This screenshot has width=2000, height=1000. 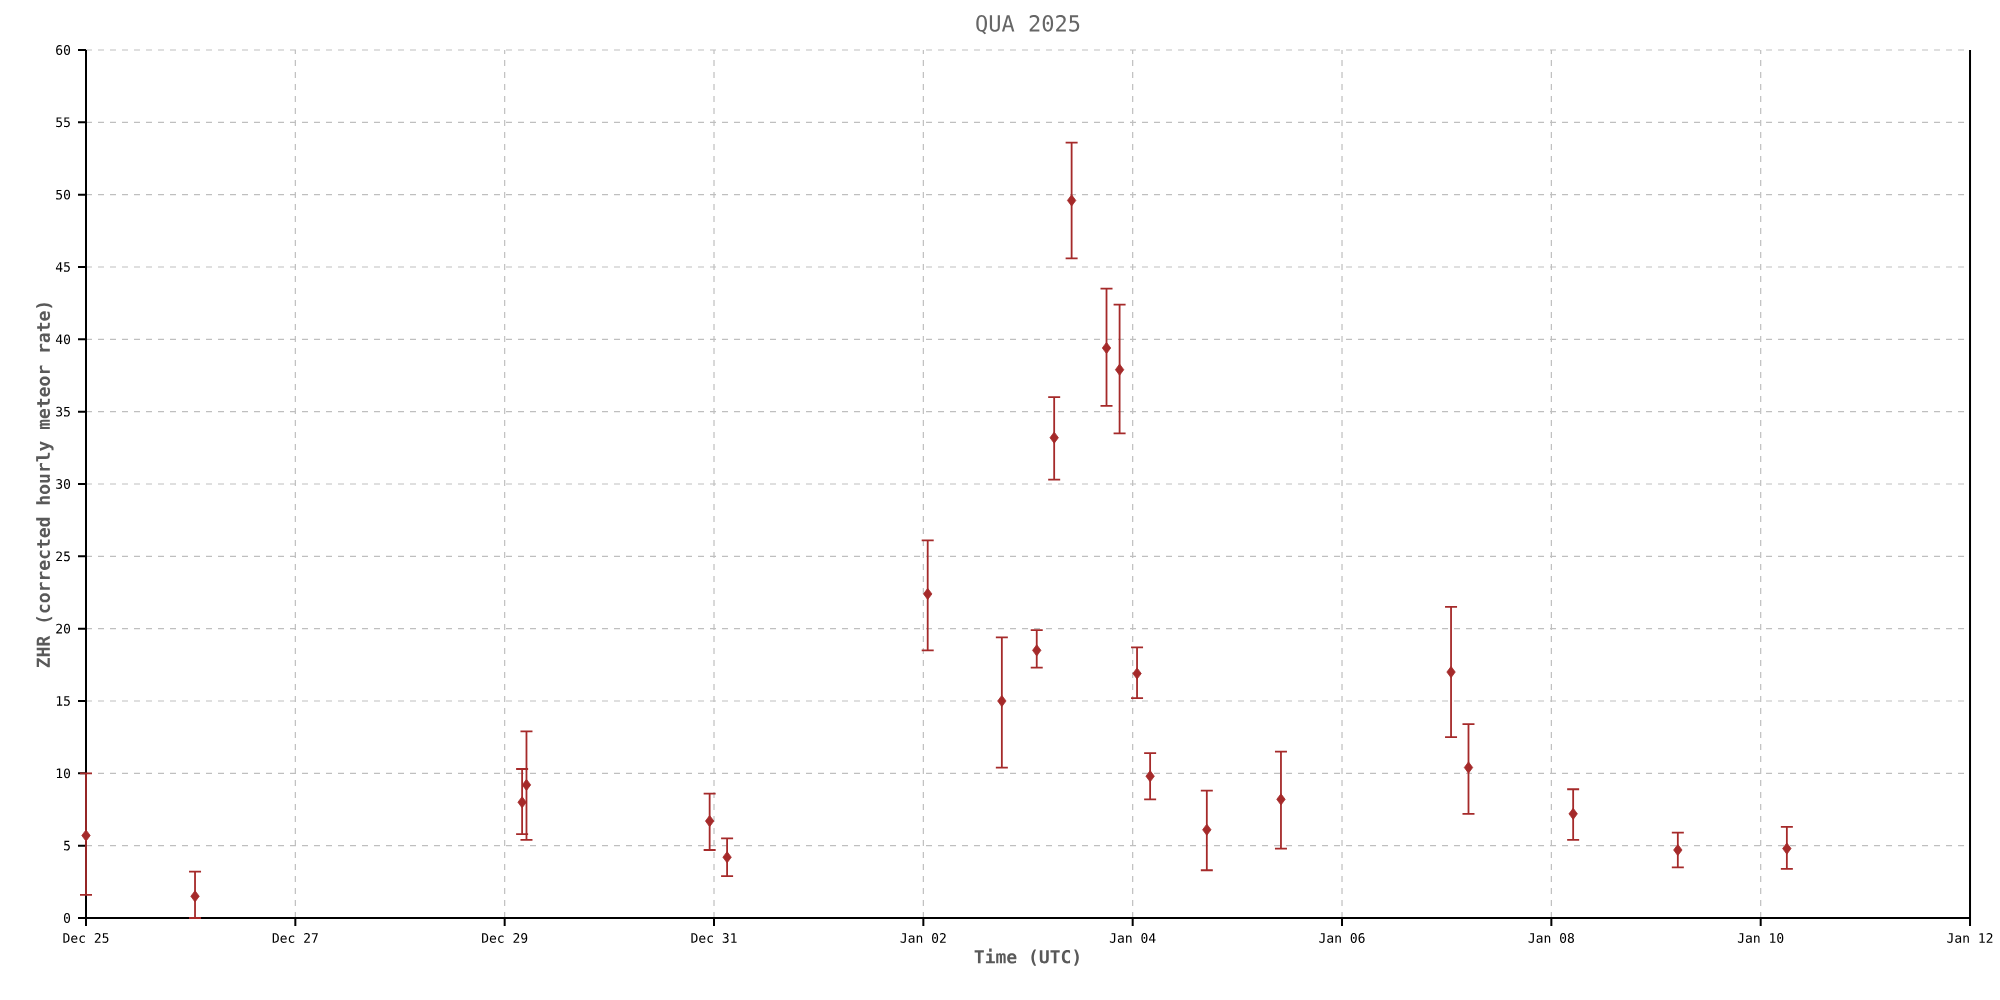 I want to click on x-axis-title: Time (UTC), so click(x=1026, y=957).